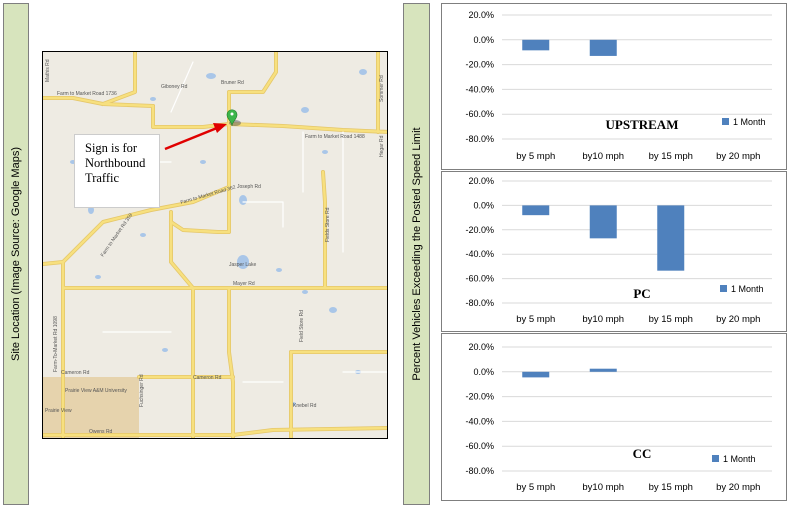 The image size is (792, 510). What do you see at coordinates (111, 148) in the screenshot?
I see `callout-line-1: Sign is for` at bounding box center [111, 148].